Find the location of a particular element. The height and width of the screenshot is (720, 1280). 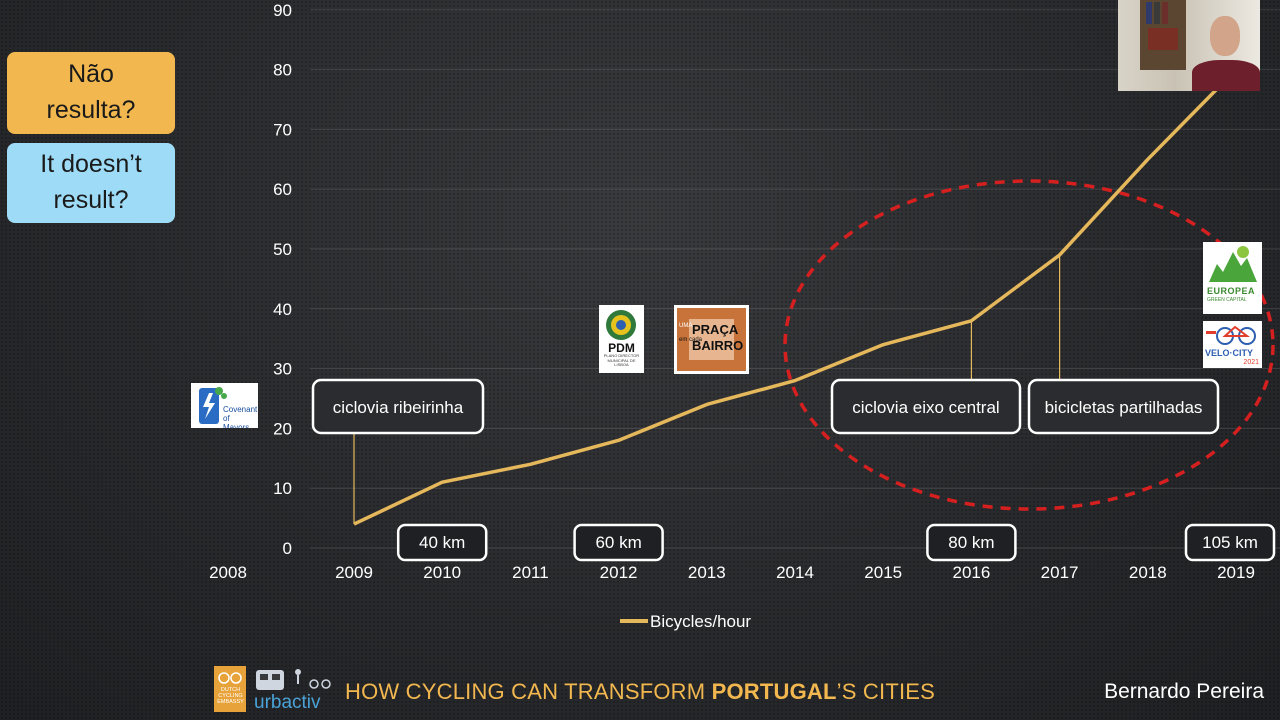

egc-line1: EUROPEA is located at coordinates (1231, 291).